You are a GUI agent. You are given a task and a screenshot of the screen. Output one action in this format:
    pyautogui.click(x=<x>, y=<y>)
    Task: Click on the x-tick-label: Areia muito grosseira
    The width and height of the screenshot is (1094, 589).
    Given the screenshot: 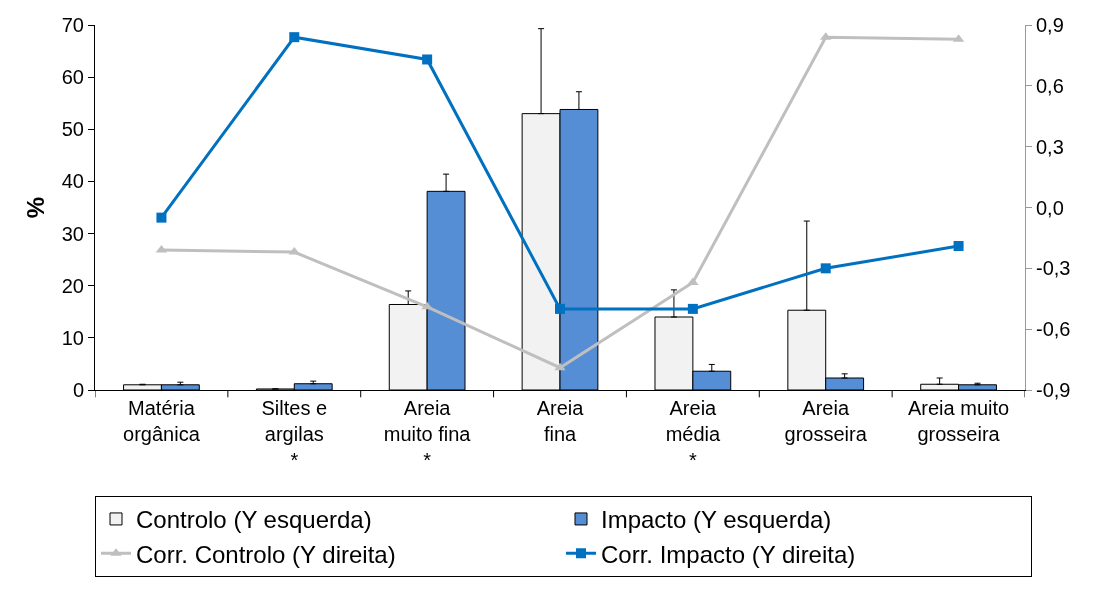 What is the action you would take?
    pyautogui.click(x=958, y=421)
    